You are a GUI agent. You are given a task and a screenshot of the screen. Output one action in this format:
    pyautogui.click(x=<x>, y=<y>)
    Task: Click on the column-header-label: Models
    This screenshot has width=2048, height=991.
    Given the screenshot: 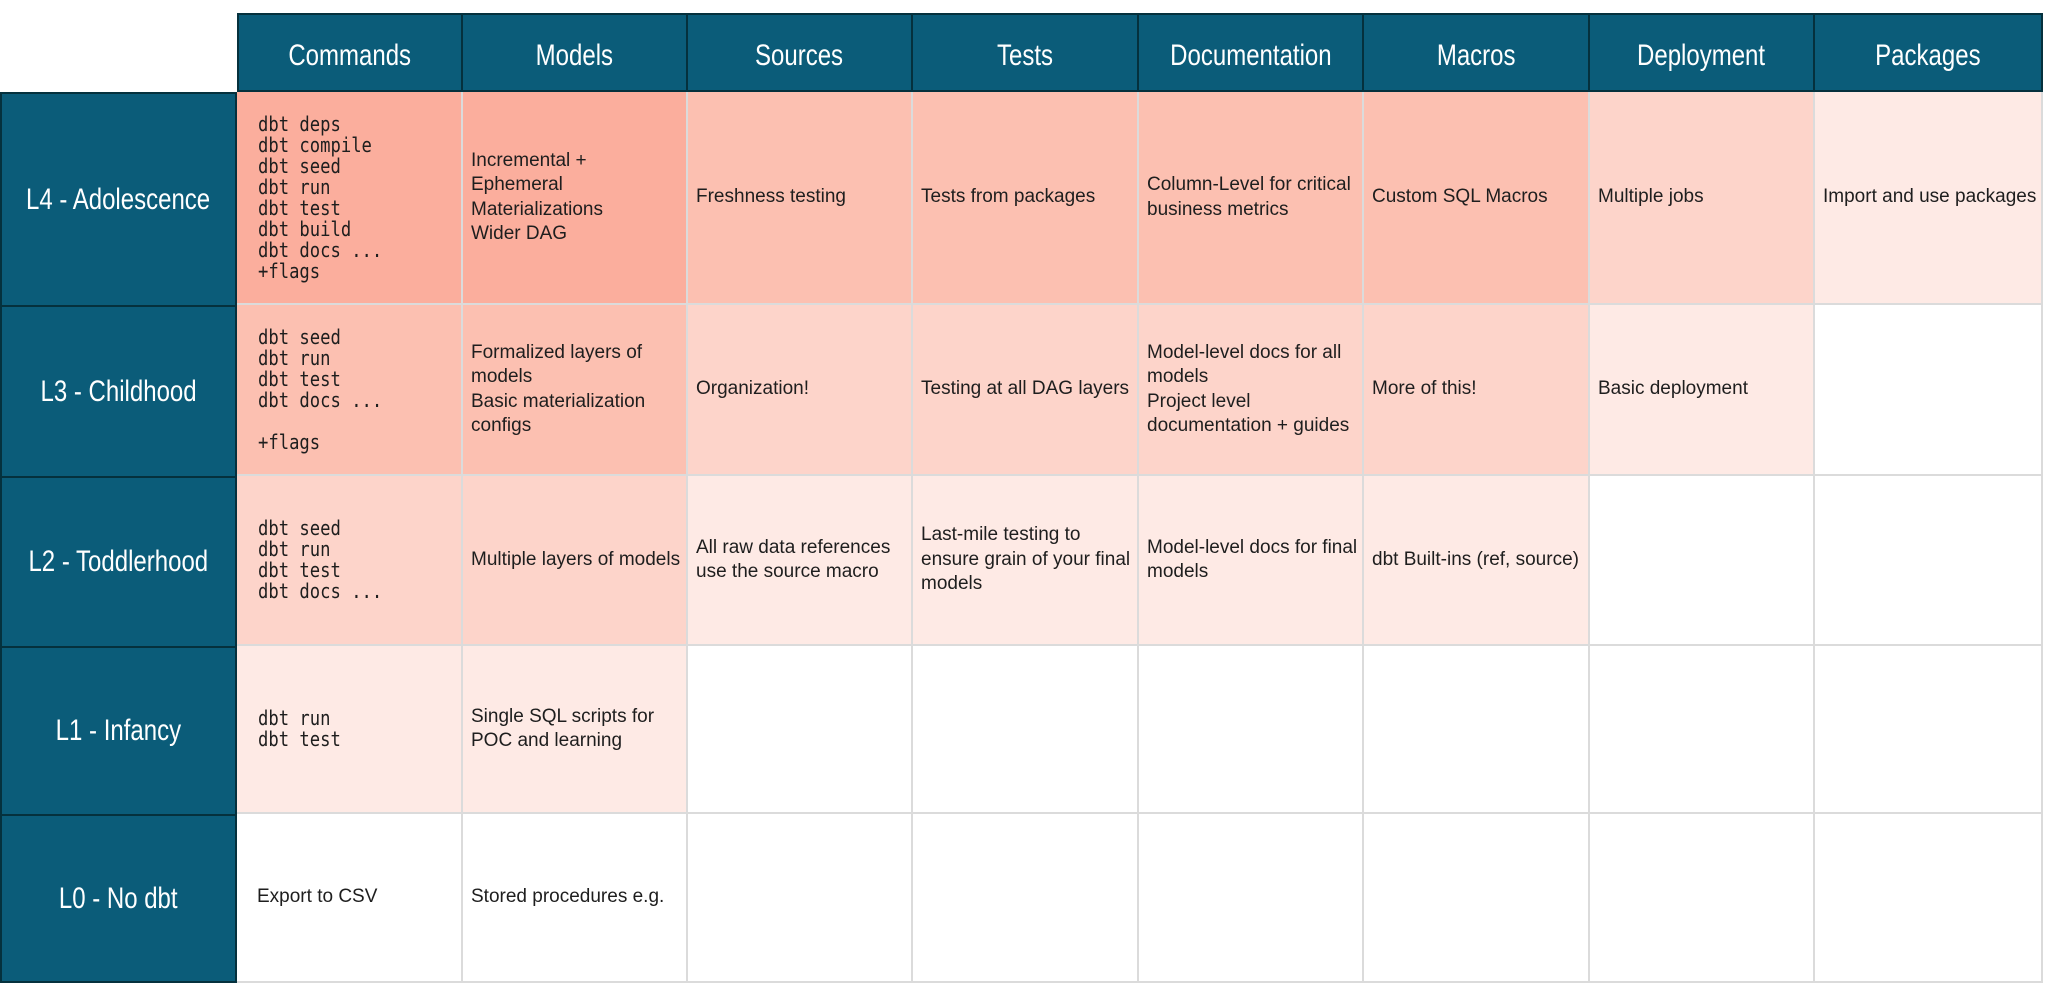 What is the action you would take?
    pyautogui.click(x=574, y=55)
    